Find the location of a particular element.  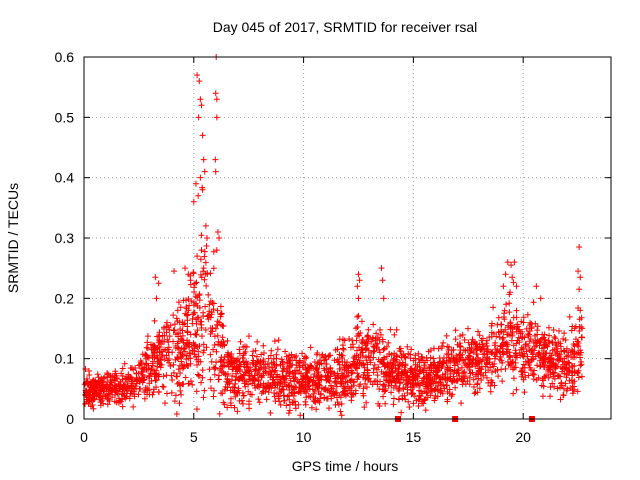

x-axis-title: GPS time / hours is located at coordinates (345, 466).